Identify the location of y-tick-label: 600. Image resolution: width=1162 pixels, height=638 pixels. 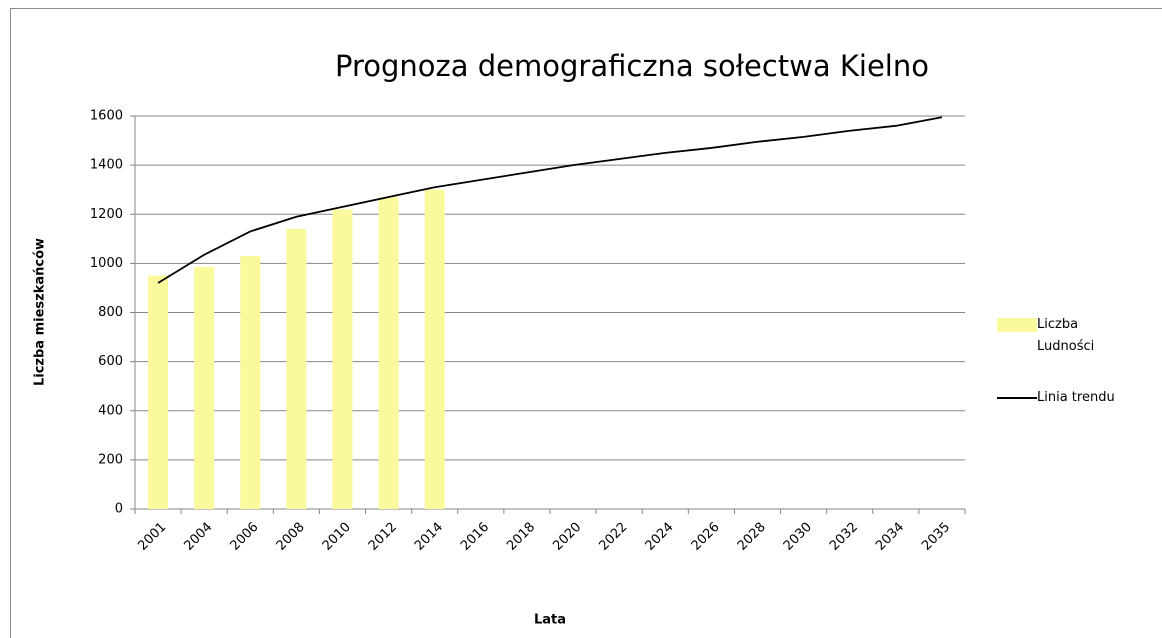
(110, 361).